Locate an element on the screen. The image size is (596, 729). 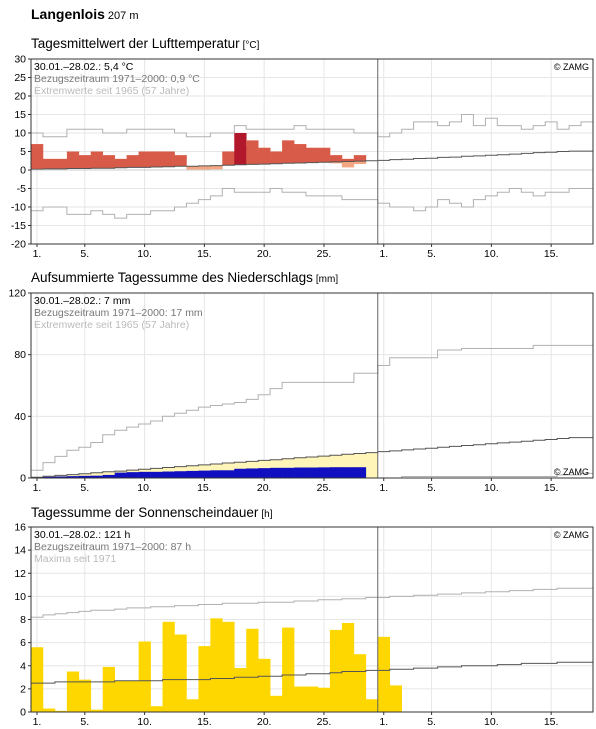
sunshine-normal-line is located at coordinates (312, 672).